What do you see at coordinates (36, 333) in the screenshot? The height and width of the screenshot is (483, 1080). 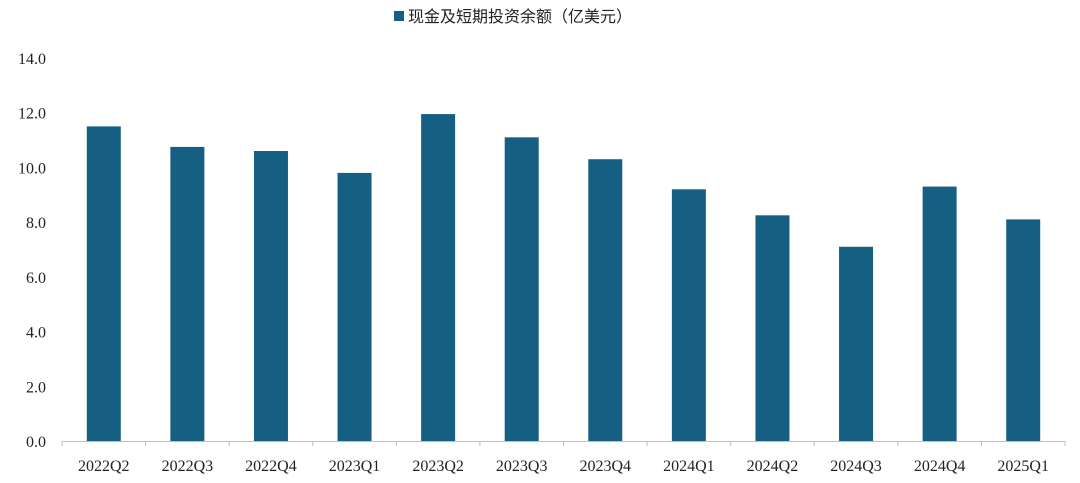 I see `y-tick-label: 4.0` at bounding box center [36, 333].